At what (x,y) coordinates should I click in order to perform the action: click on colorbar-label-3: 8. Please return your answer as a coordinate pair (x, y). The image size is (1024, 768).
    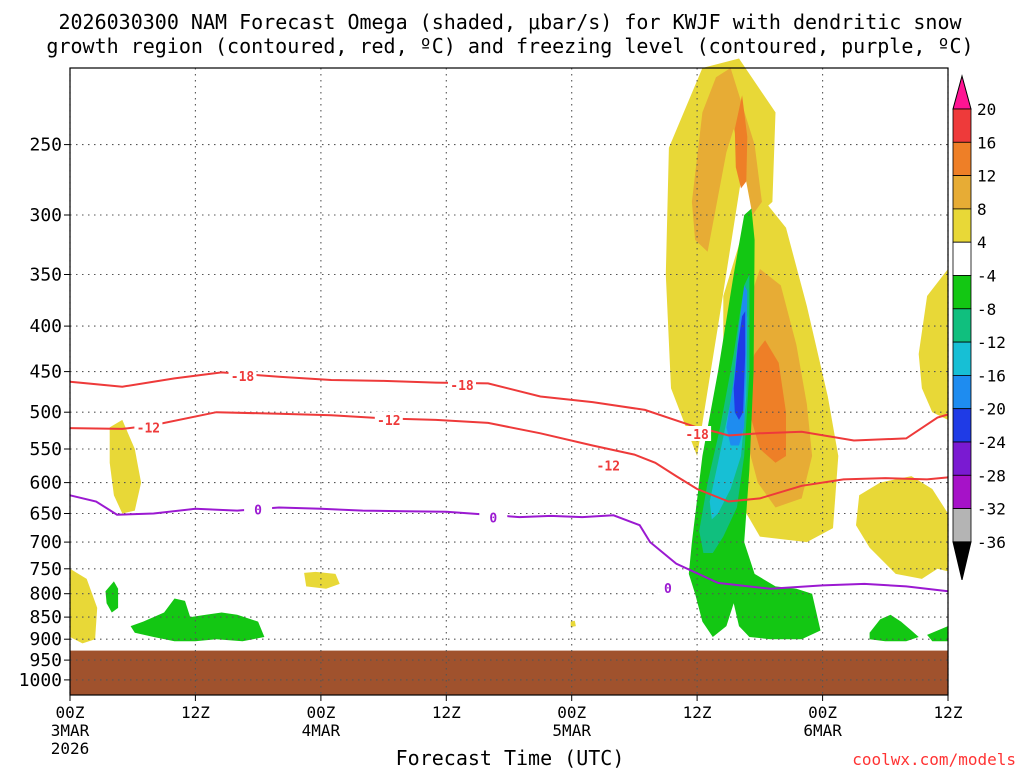
    Looking at the image, I should click on (982, 209).